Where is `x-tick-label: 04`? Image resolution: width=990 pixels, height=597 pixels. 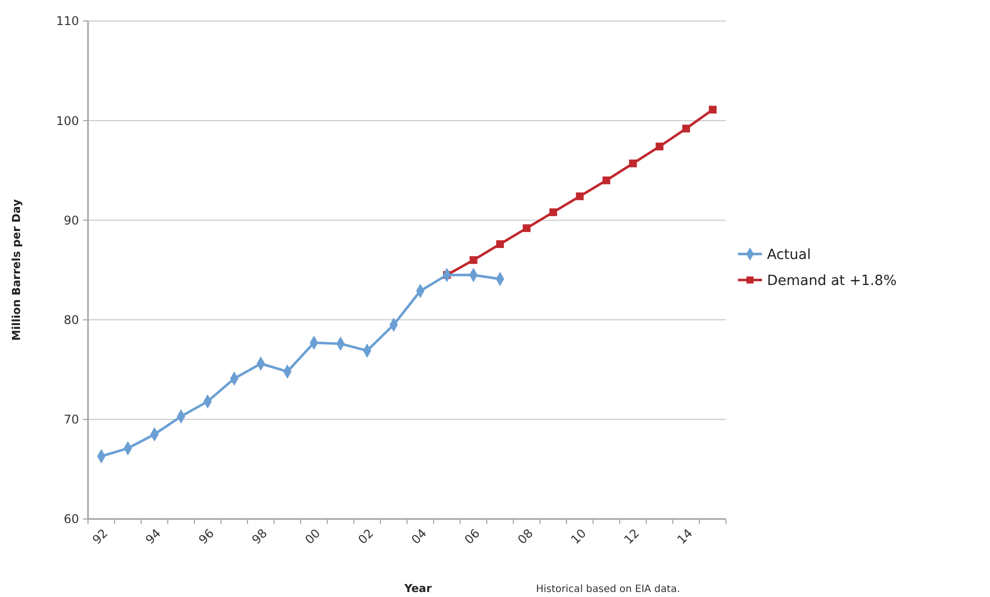
x-tick-label: 04 is located at coordinates (419, 536).